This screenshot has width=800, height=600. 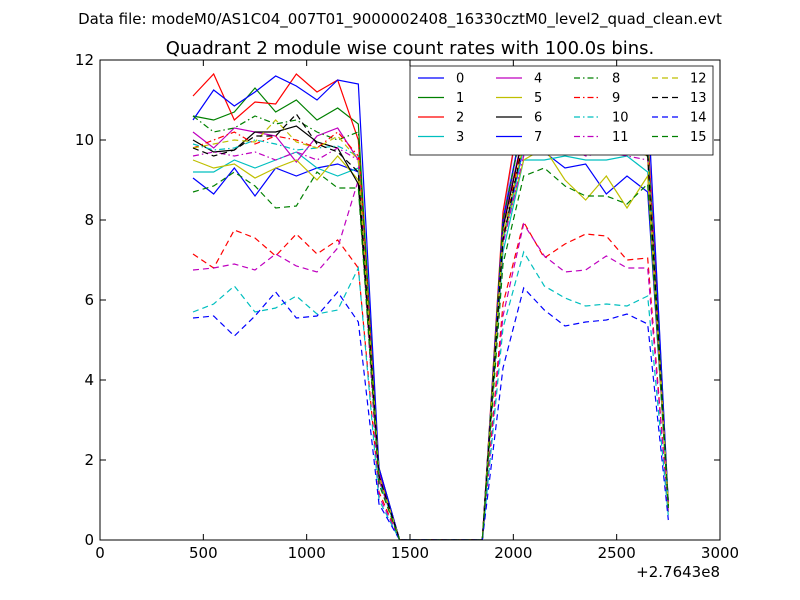 I want to click on x-axis-offset-label: +2.7643e8, so click(x=678, y=572).